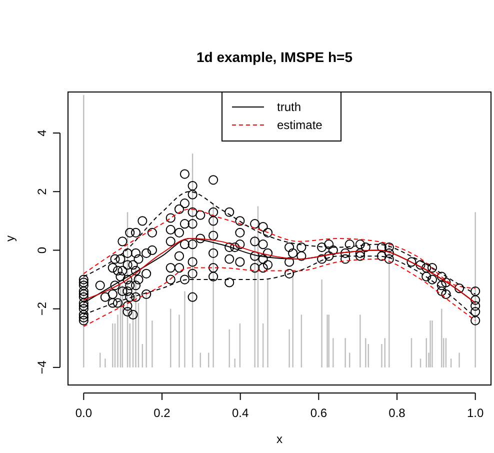 The height and width of the screenshot is (453, 494). What do you see at coordinates (162, 413) in the screenshot?
I see `x-tick-label: 0.2` at bounding box center [162, 413].